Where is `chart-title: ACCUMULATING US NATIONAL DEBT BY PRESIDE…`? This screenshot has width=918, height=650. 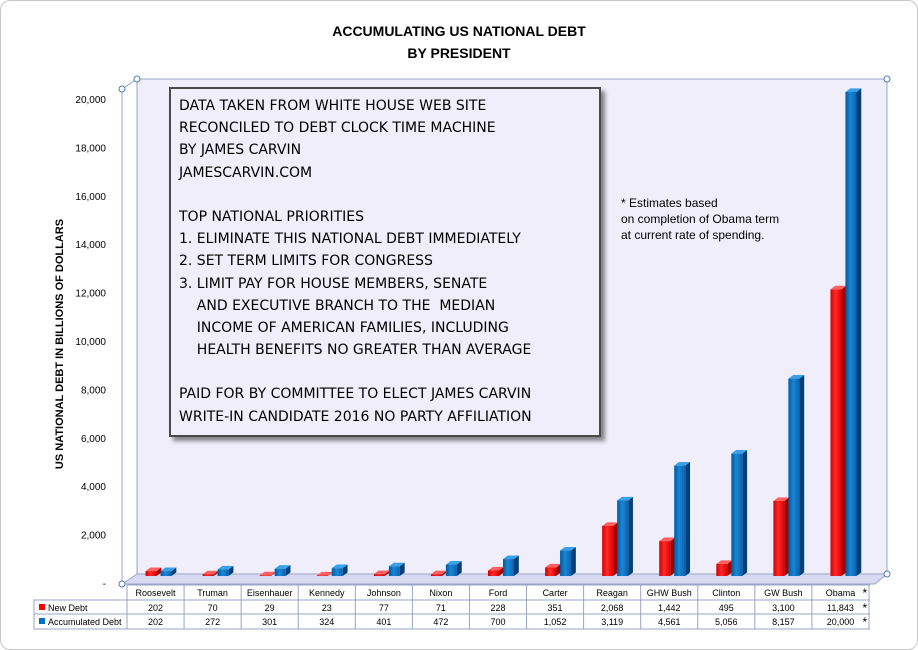 chart-title: ACCUMULATING US NATIONAL DEBT BY PRESIDE… is located at coordinates (459, 42).